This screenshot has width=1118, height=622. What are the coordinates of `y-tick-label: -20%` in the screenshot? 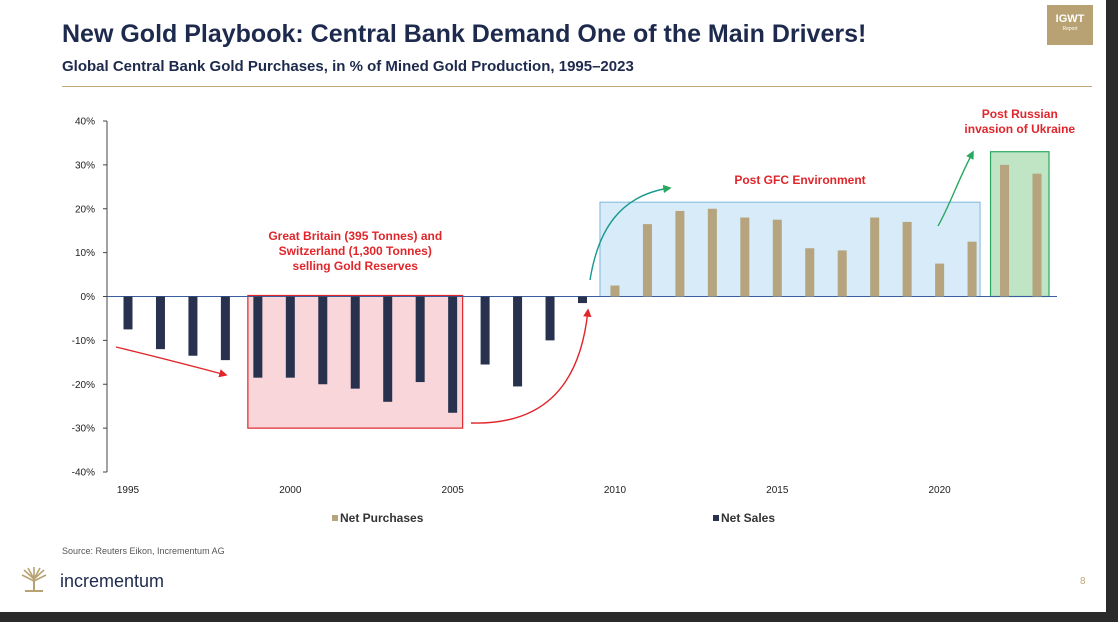 It's located at (83, 385).